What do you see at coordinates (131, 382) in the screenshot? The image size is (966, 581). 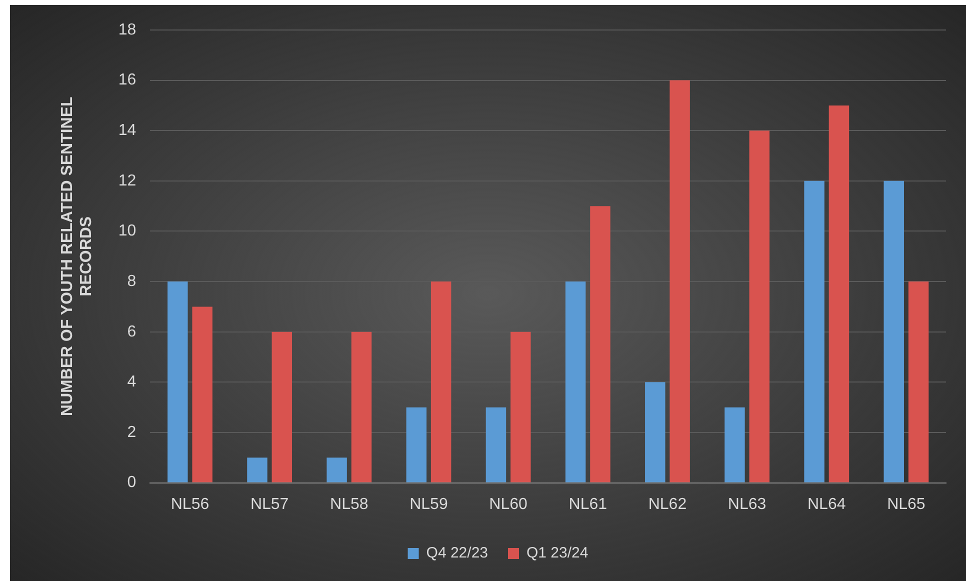 I see `y-tick-label: 4` at bounding box center [131, 382].